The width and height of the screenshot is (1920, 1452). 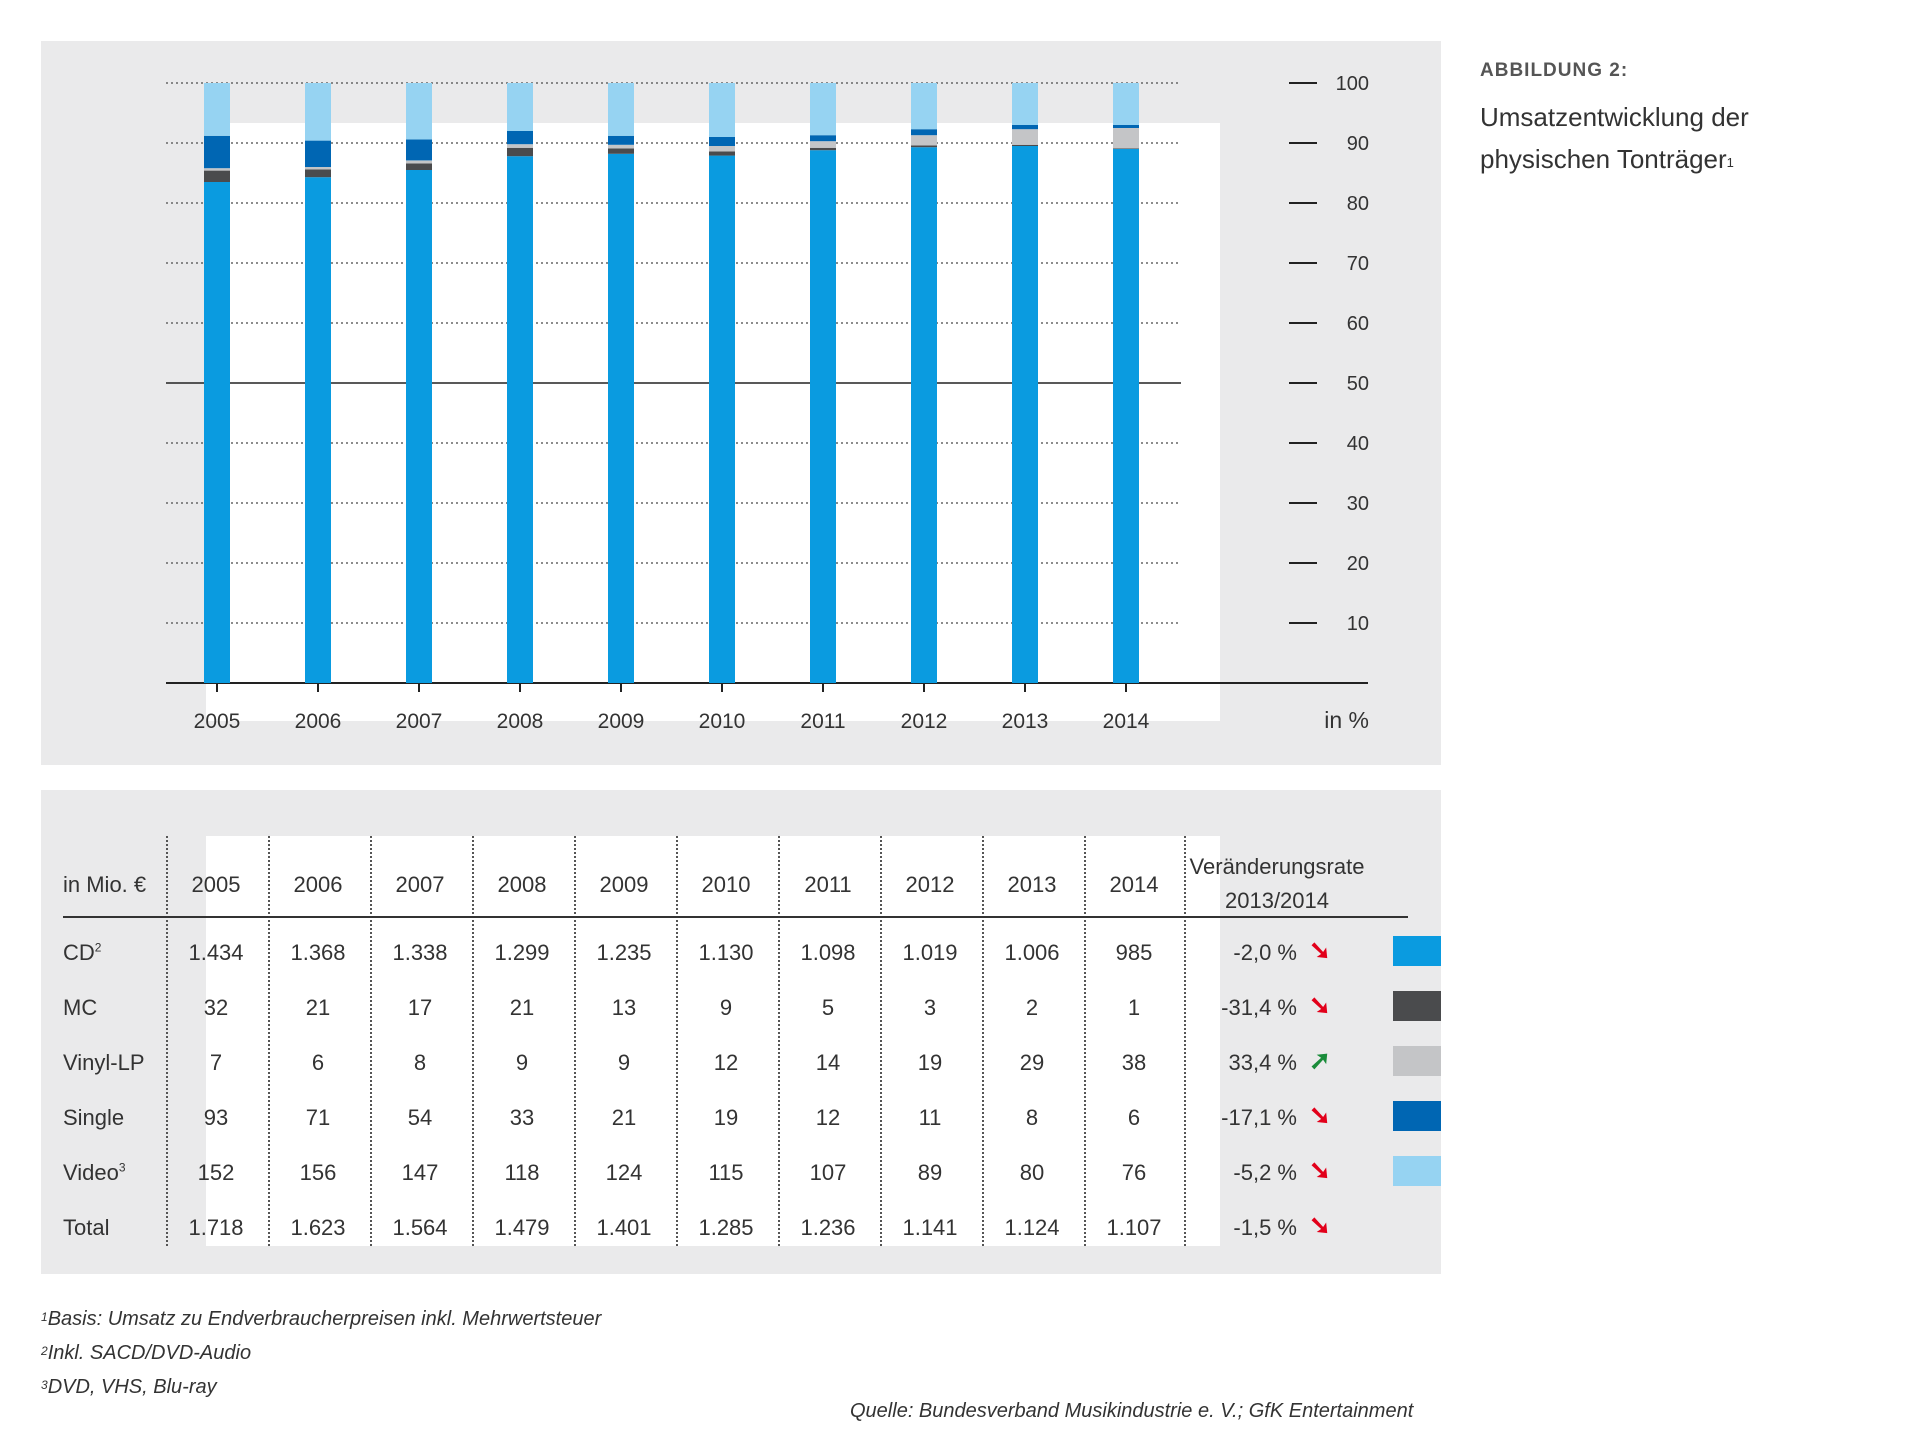 What do you see at coordinates (1025, 127) in the screenshot?
I see `bar-single-2013` at bounding box center [1025, 127].